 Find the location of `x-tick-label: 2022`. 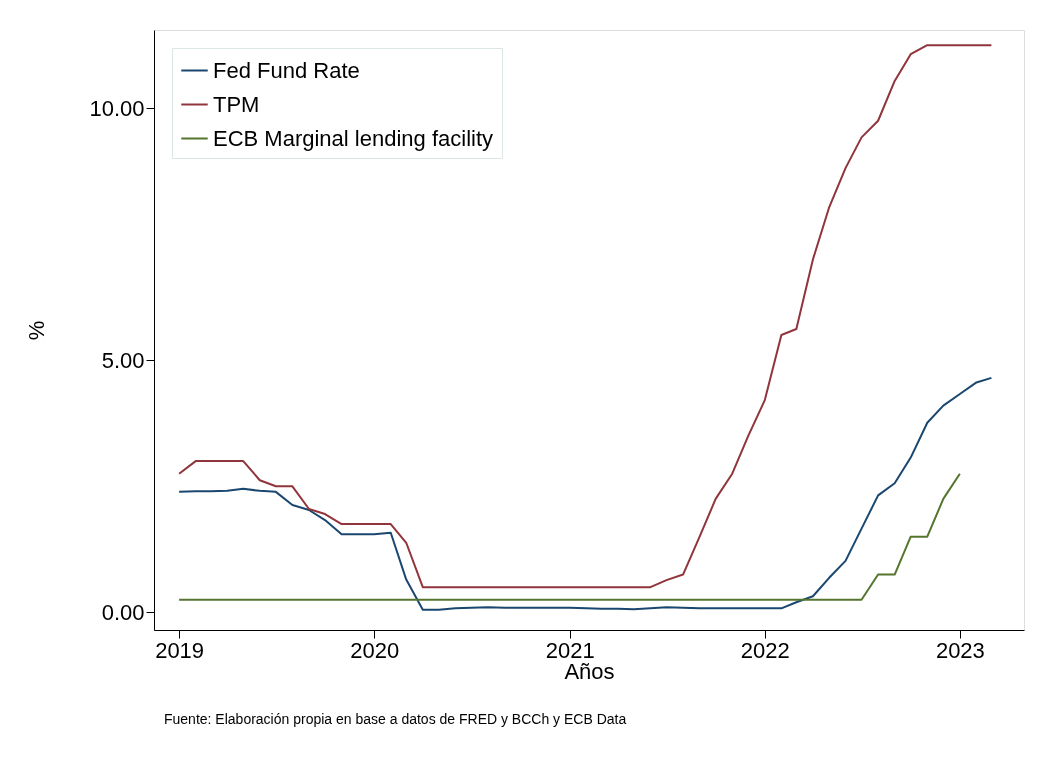

x-tick-label: 2022 is located at coordinates (765, 650).